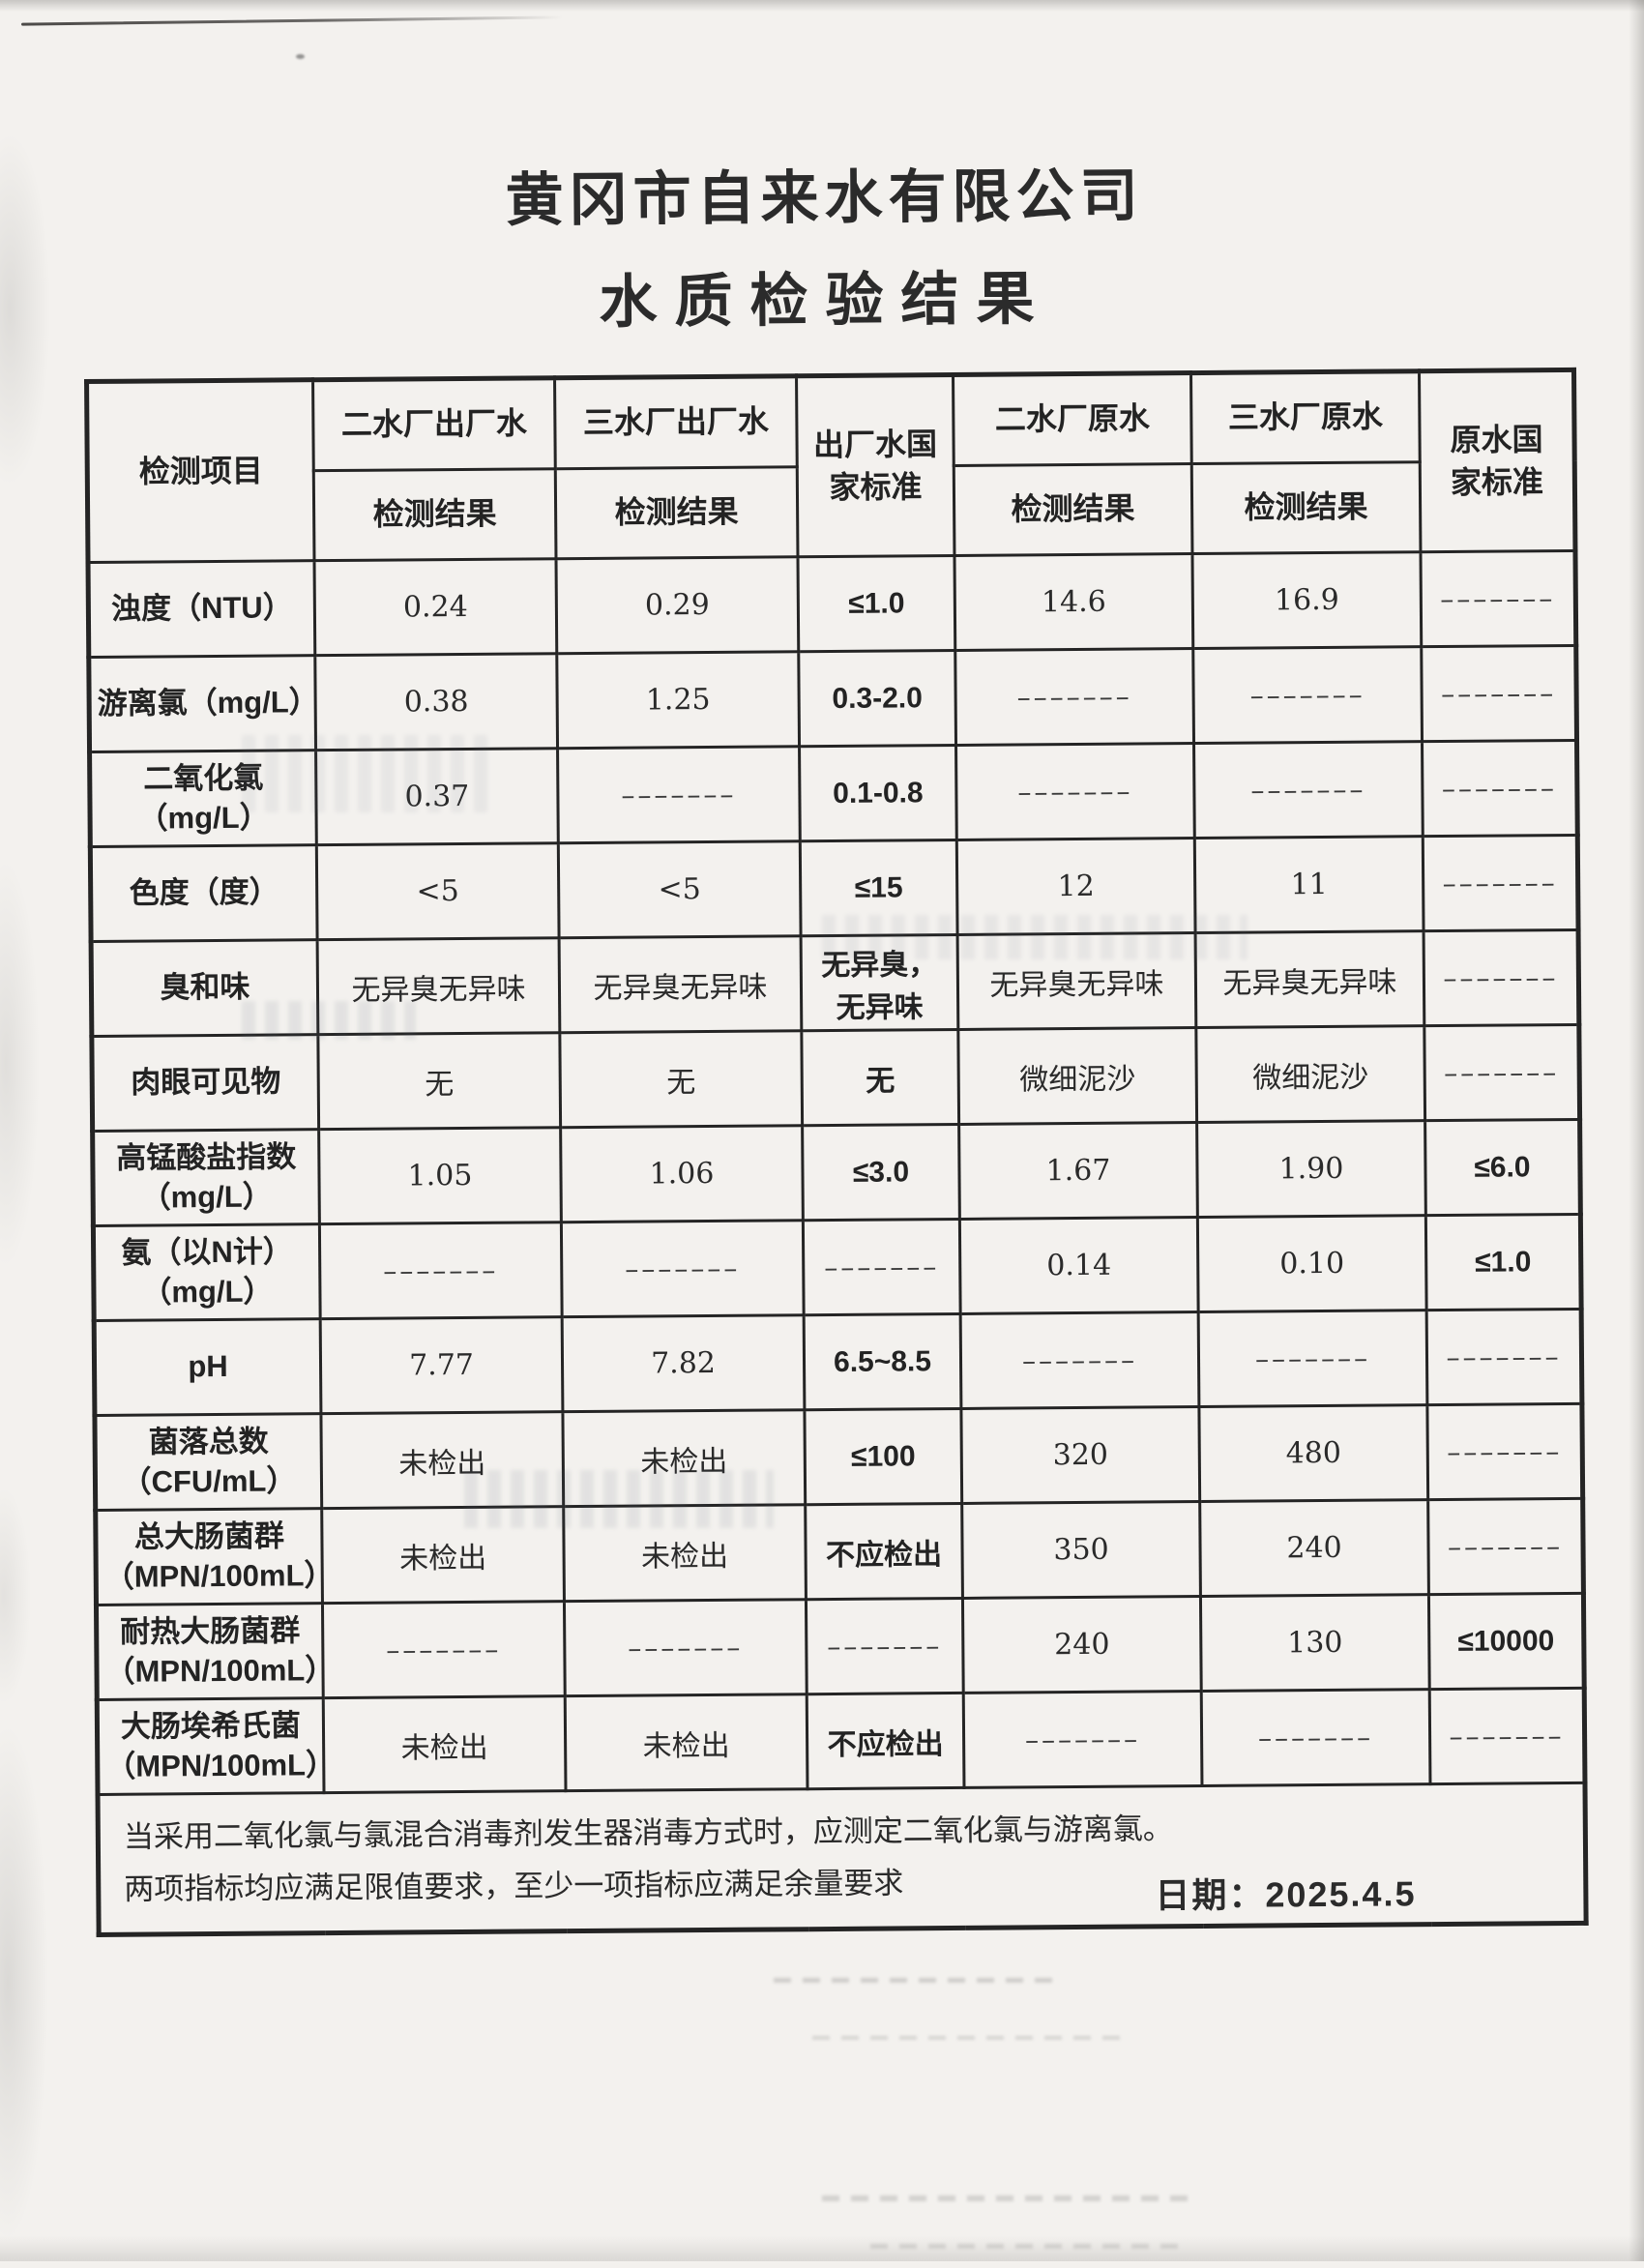  Describe the element at coordinates (206, 1177) in the screenshot. I see `parameter-name: 高锰酸盐指数 （mg/L）` at that location.